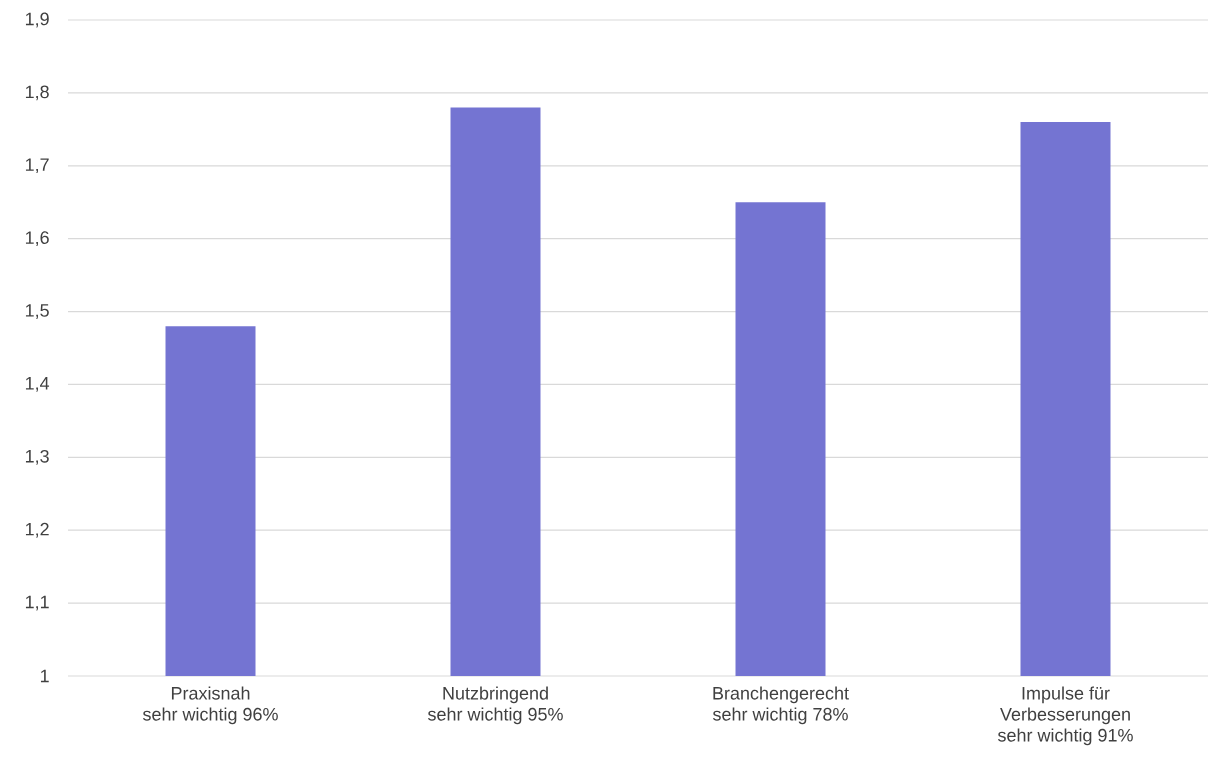  Describe the element at coordinates (780, 705) in the screenshot. I see `x-tick-label: Branchengerecht sehr wichtig 78%` at that location.